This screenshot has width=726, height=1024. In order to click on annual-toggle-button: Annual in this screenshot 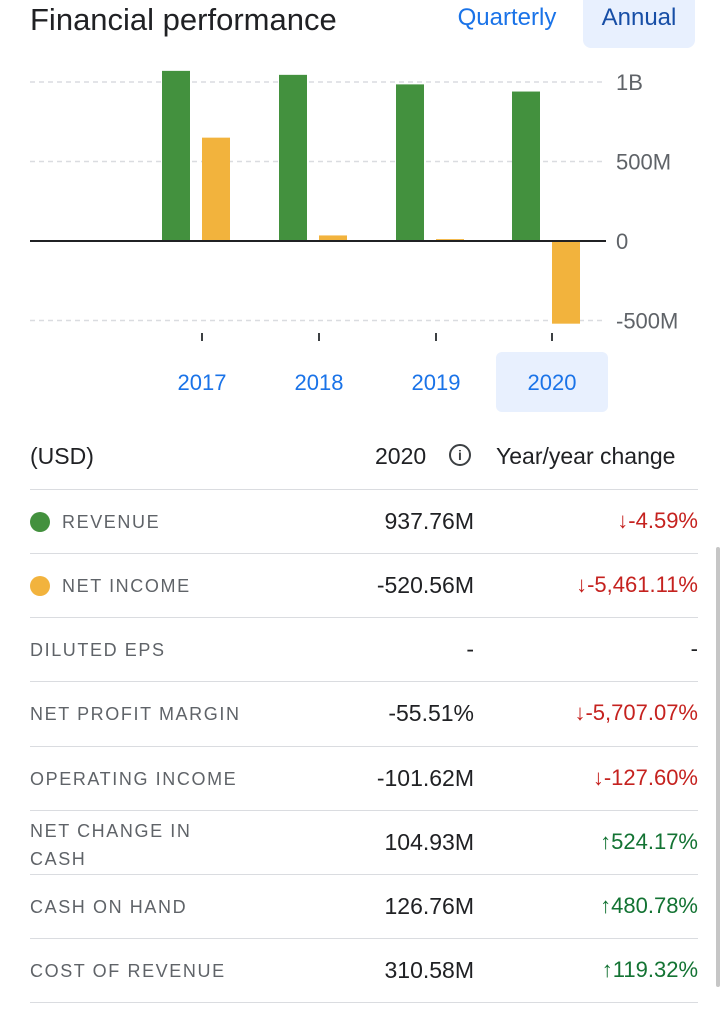, I will do `click(639, 24)`.